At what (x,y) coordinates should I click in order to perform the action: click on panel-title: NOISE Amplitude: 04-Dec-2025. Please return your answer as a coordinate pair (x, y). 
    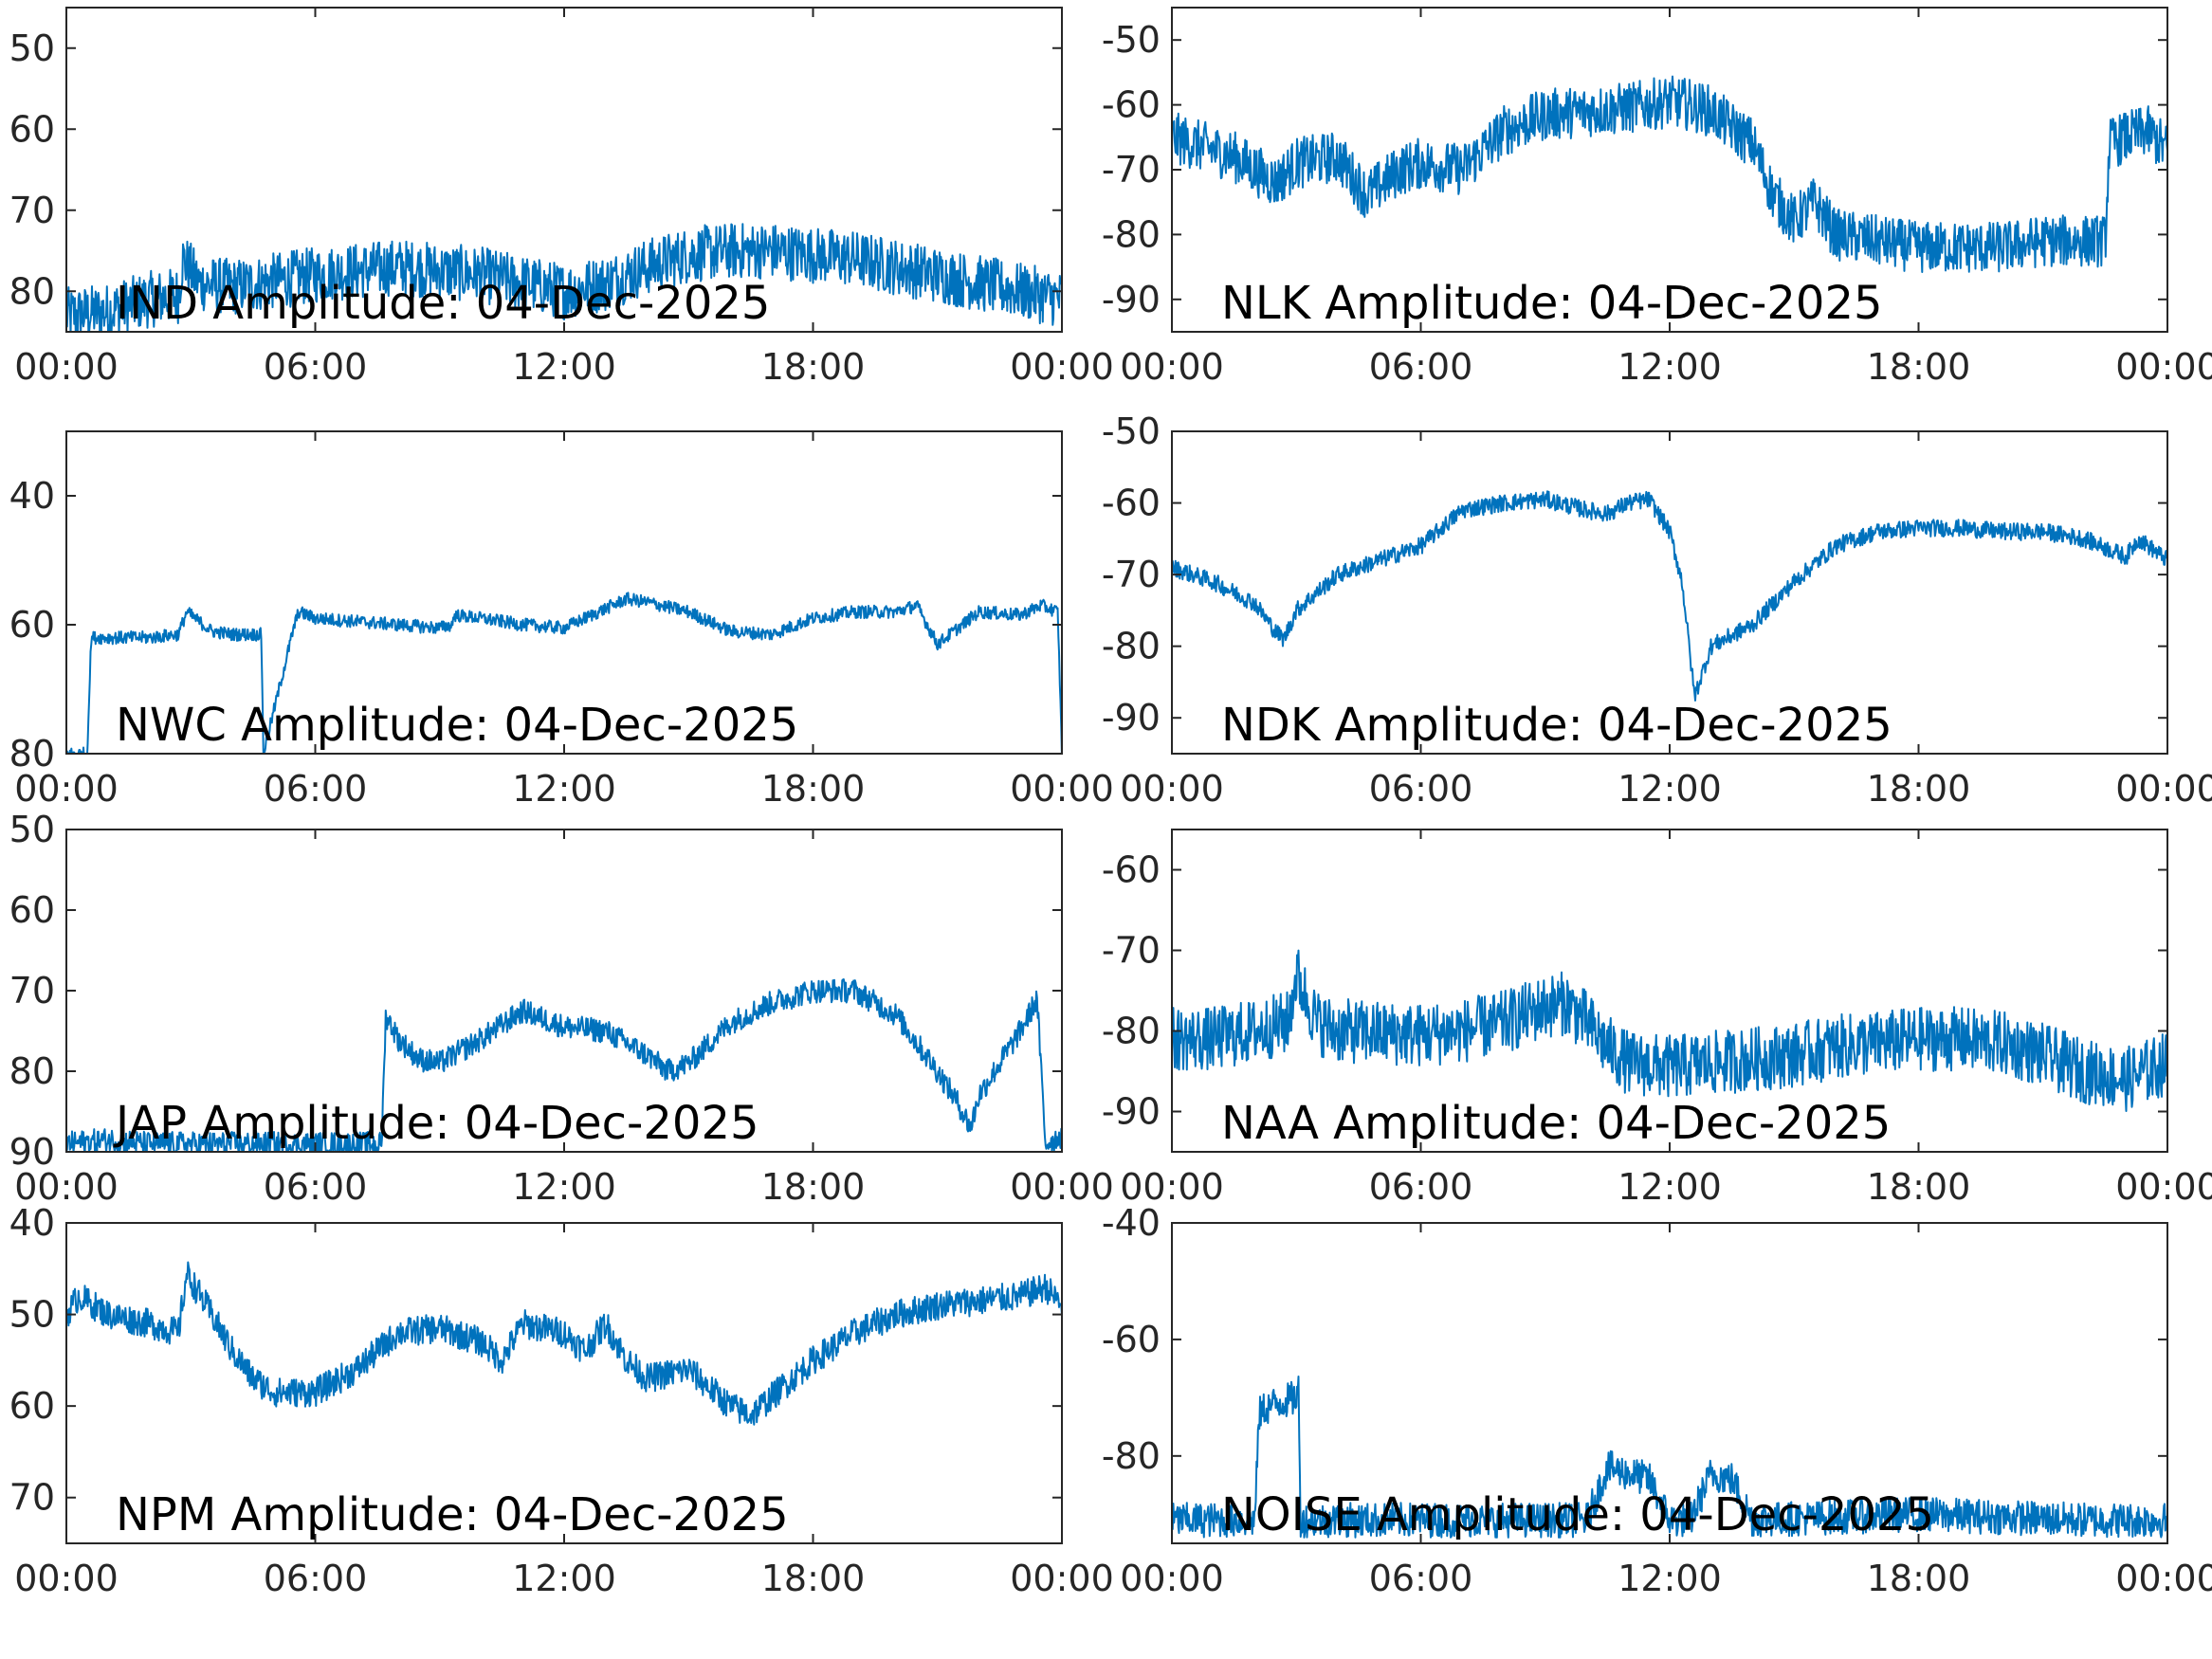
    Looking at the image, I should click on (1577, 1514).